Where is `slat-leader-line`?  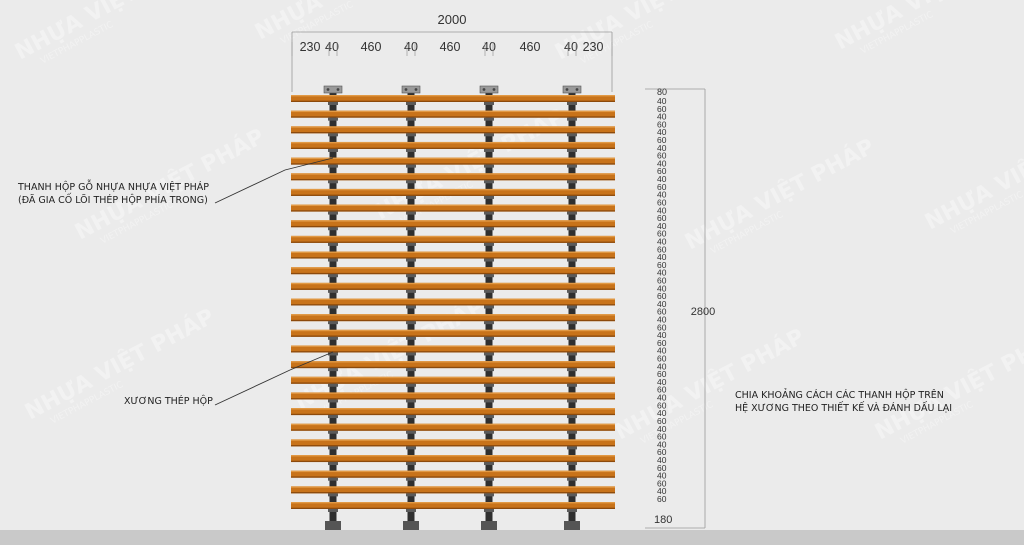
slat-leader-line is located at coordinates (274, 180).